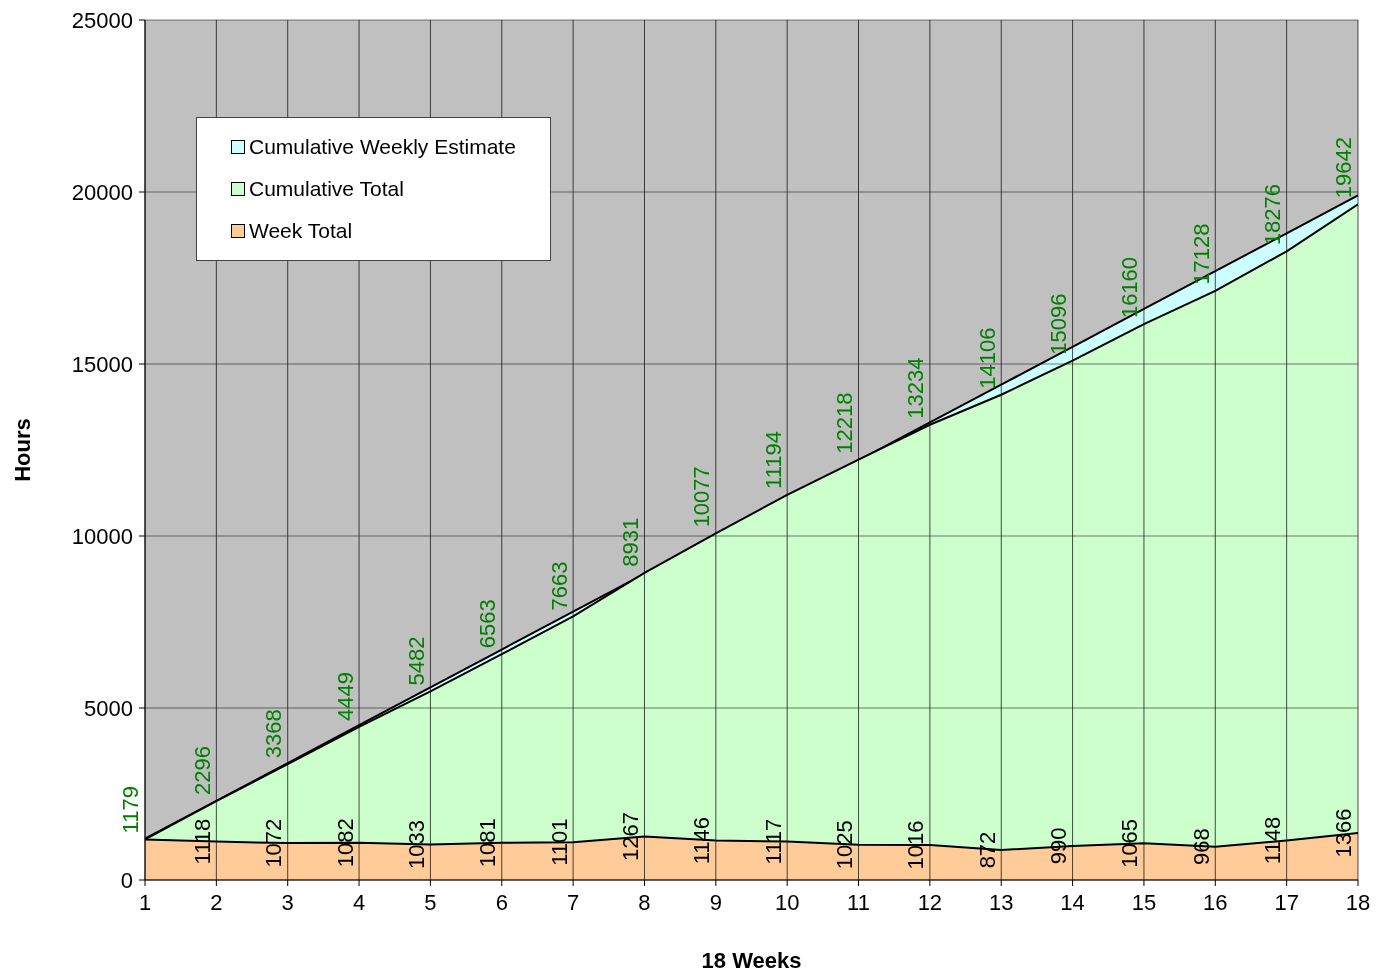  Describe the element at coordinates (1215, 902) in the screenshot. I see `x-tick-label: 16` at that location.